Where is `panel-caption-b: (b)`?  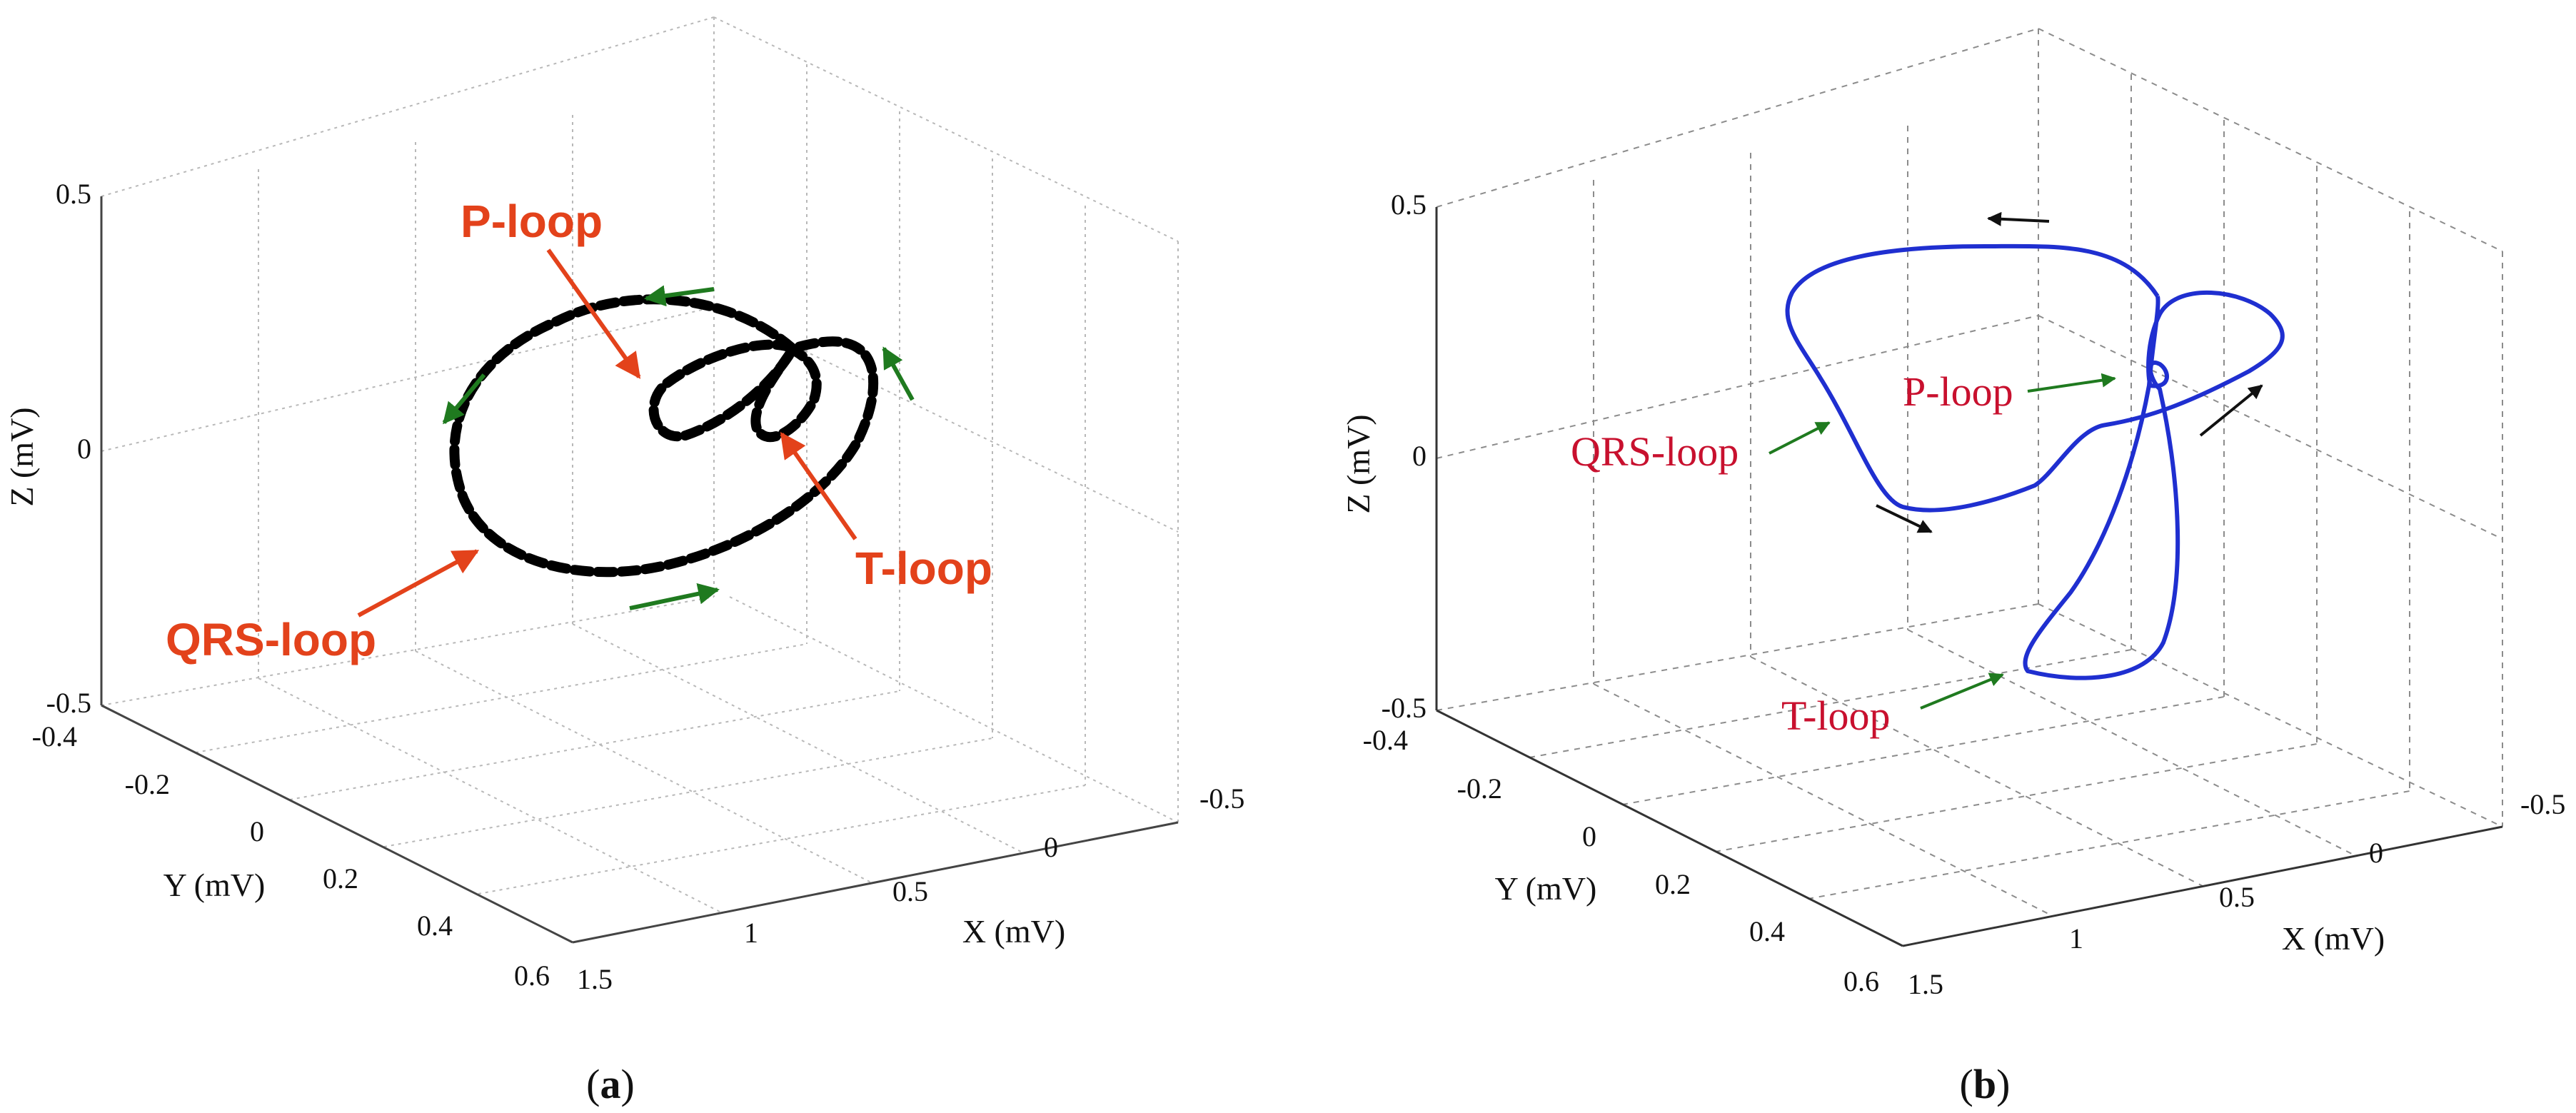
panel-caption-b: (b) is located at coordinates (1985, 1084).